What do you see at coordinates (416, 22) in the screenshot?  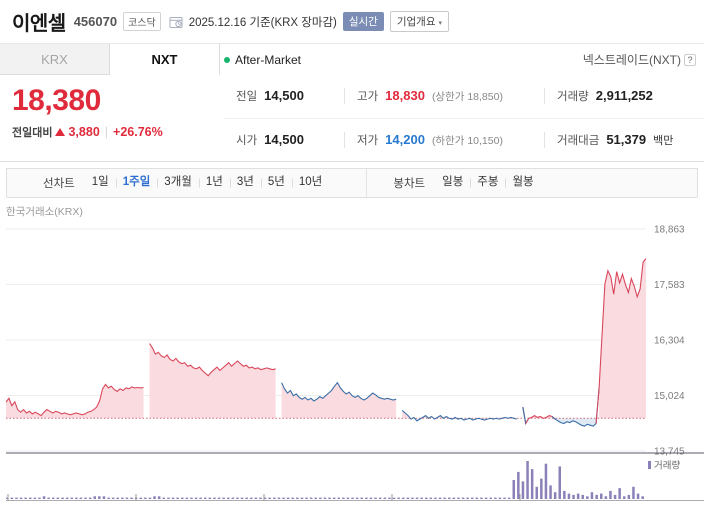 I see `company-overview-label: 기업개요` at bounding box center [416, 22].